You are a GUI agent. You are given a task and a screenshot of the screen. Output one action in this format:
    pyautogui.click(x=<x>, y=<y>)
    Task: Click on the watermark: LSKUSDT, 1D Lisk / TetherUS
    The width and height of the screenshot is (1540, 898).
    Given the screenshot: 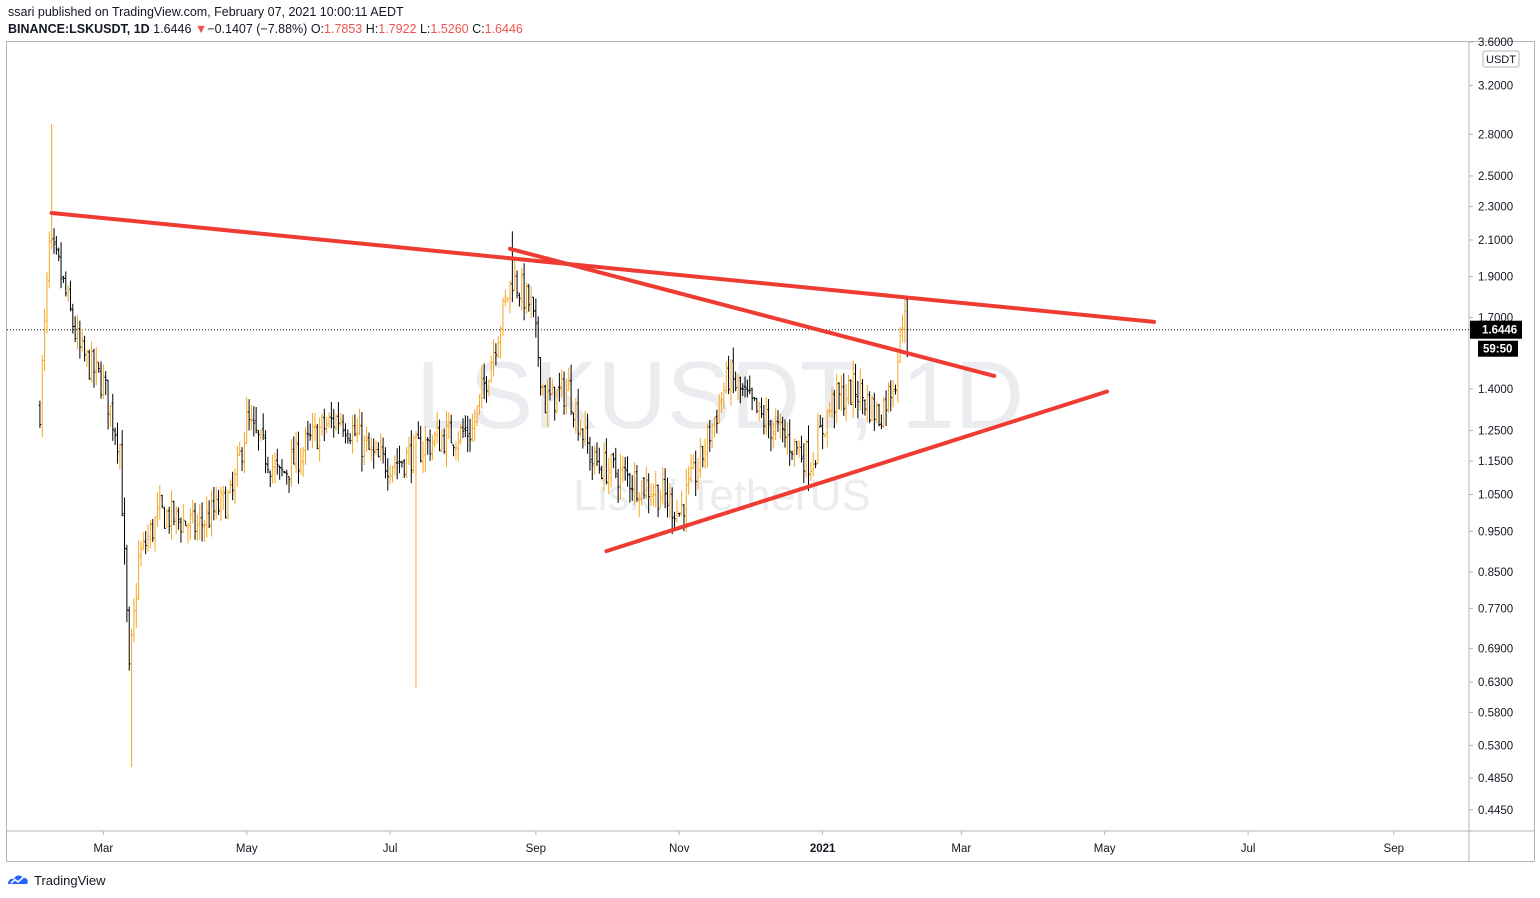 What is the action you would take?
    pyautogui.click(x=720, y=431)
    